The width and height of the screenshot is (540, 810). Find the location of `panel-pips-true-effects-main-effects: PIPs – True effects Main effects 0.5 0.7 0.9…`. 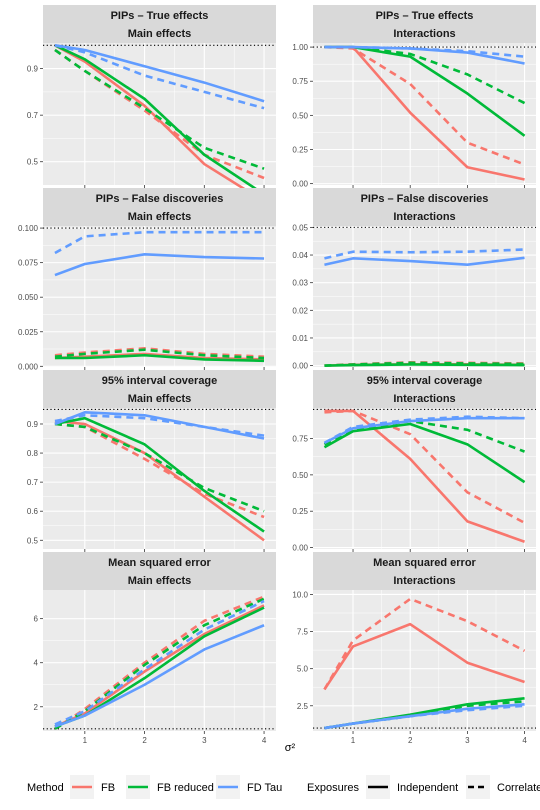

panel-pips-true-effects-main-effects: PIPs – True effects Main effects 0.5 0.7 0.9… is located at coordinates (151, 104).